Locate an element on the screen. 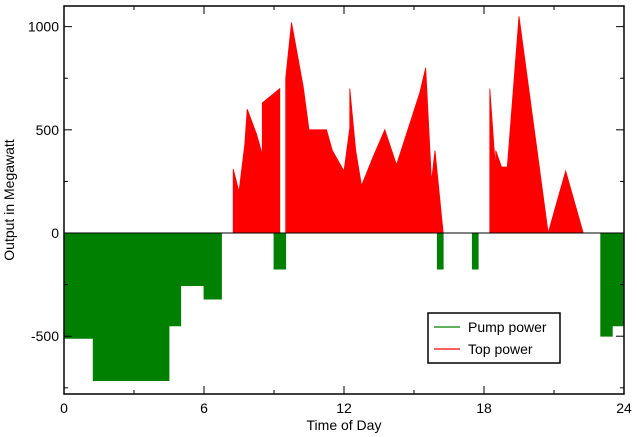 The height and width of the screenshot is (437, 637). y-tick-label: 0 is located at coordinates (55, 233).